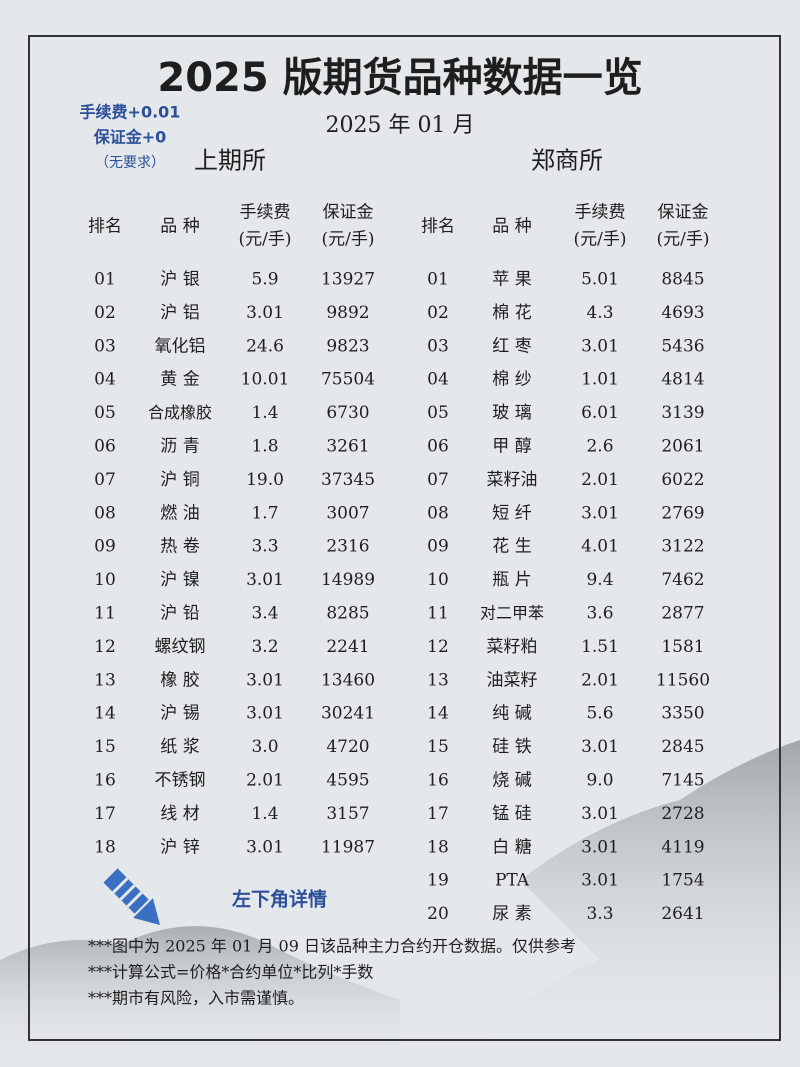  What do you see at coordinates (511, 547) in the screenshot?
I see `table-cell: 花 生` at bounding box center [511, 547].